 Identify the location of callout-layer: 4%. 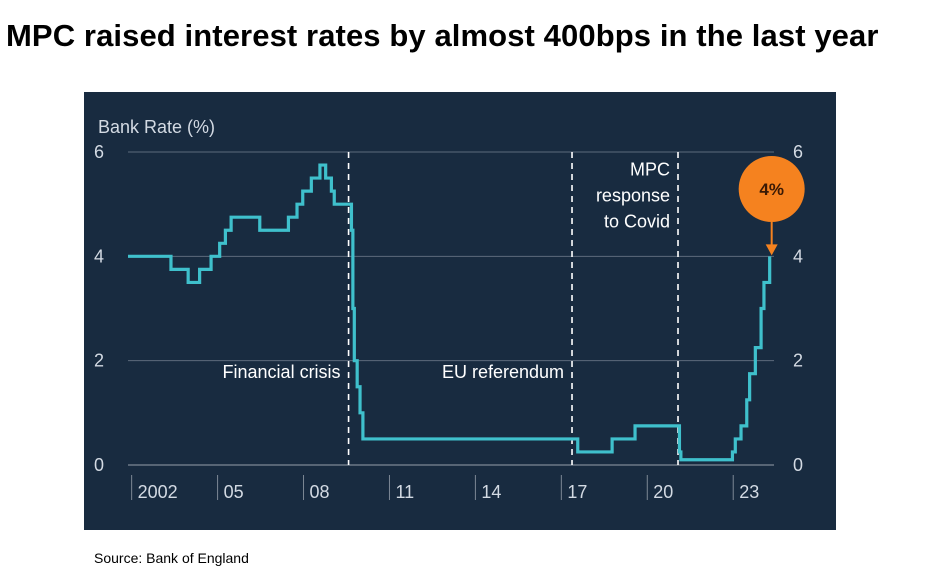
(771, 206).